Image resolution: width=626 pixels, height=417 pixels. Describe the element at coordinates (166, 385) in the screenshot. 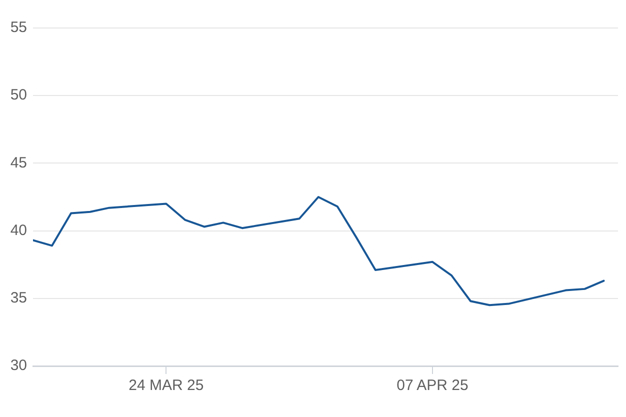

I see `x-tick-label: 24 MAR 25` at that location.